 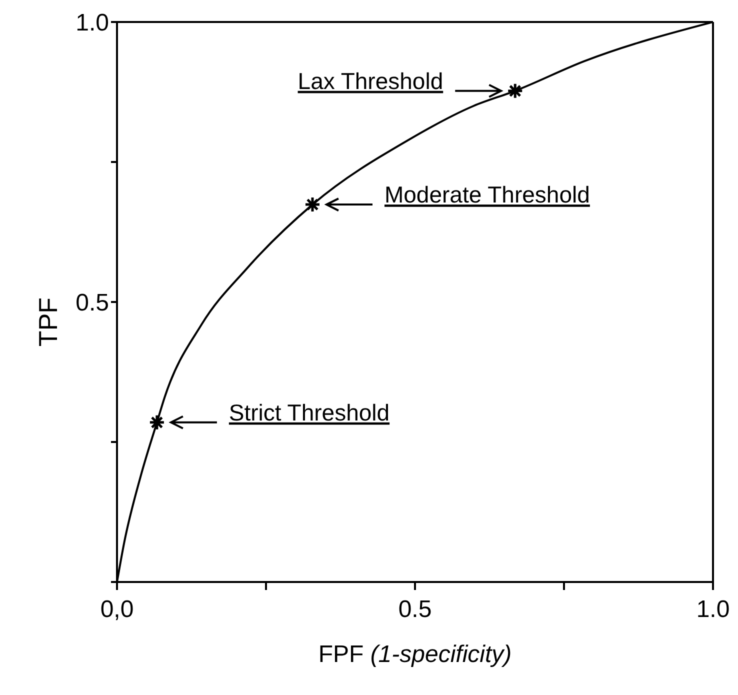 I want to click on y-axis-title: TPF, so click(x=48, y=322).